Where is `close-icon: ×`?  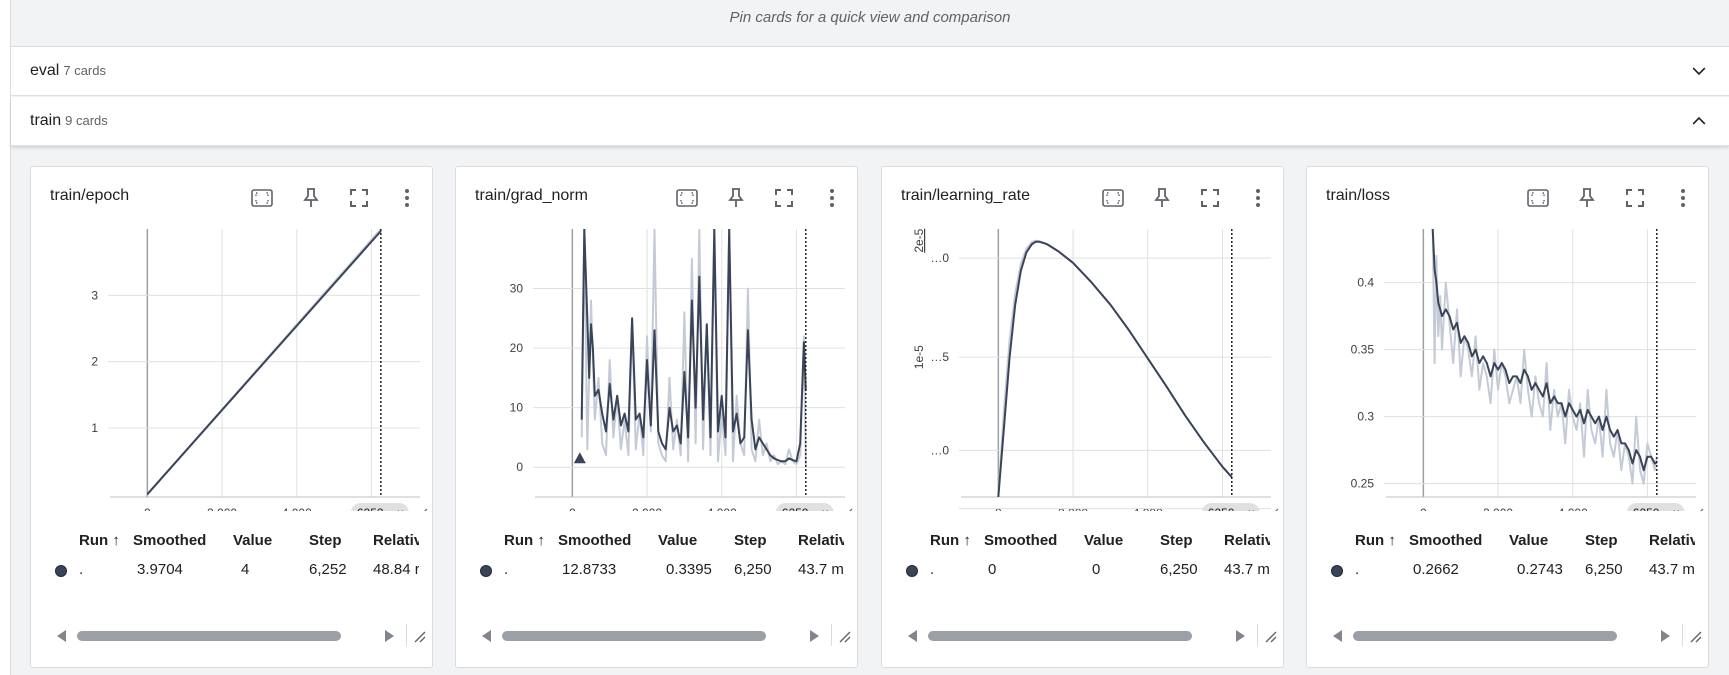
close-icon: × is located at coordinates (1676, 508).